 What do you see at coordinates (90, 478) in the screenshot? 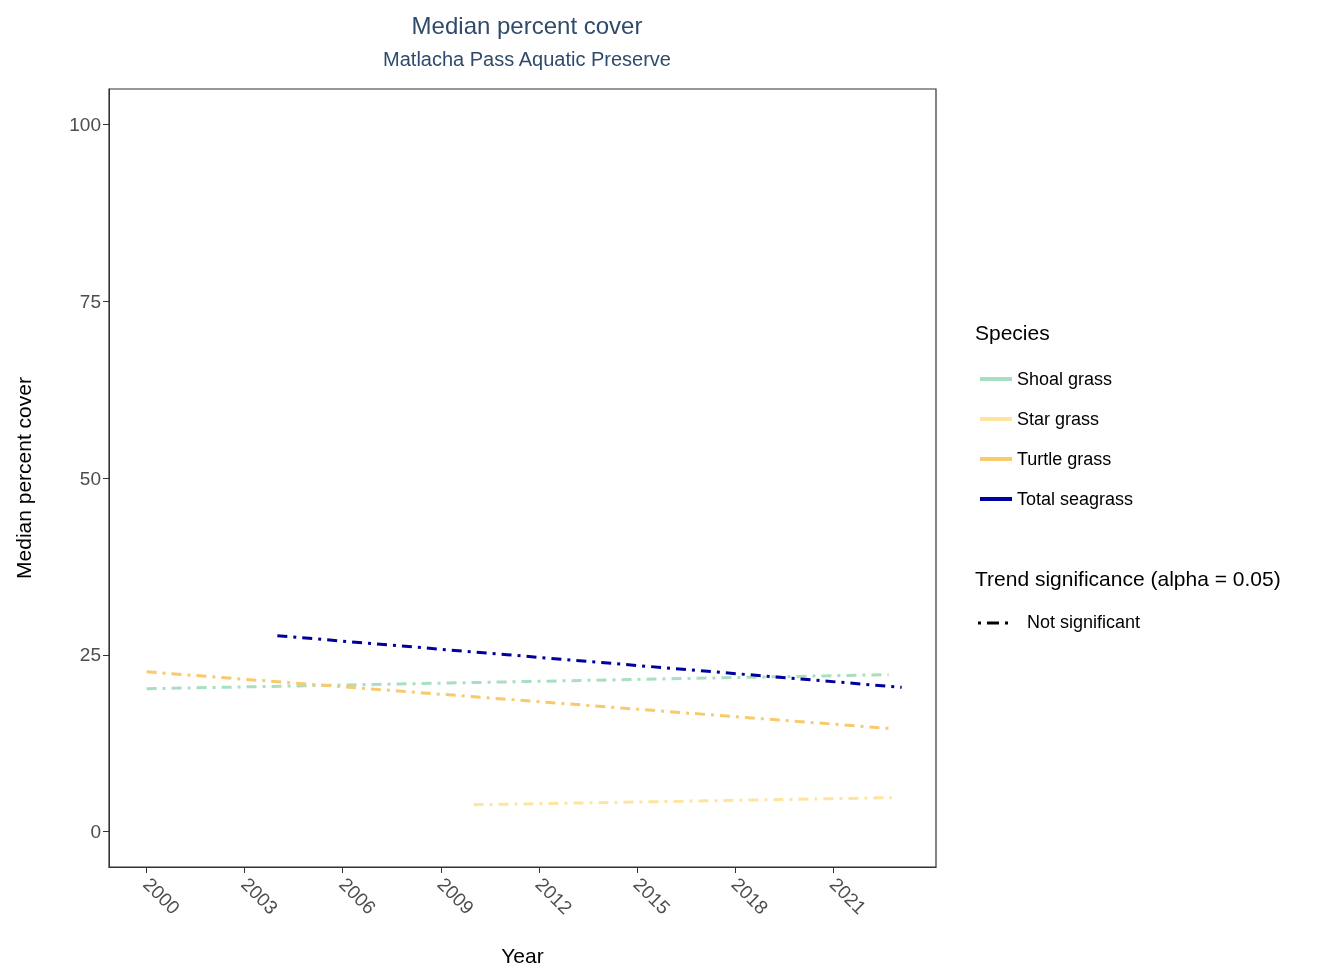
I see `y-tick-label: 50` at bounding box center [90, 478].